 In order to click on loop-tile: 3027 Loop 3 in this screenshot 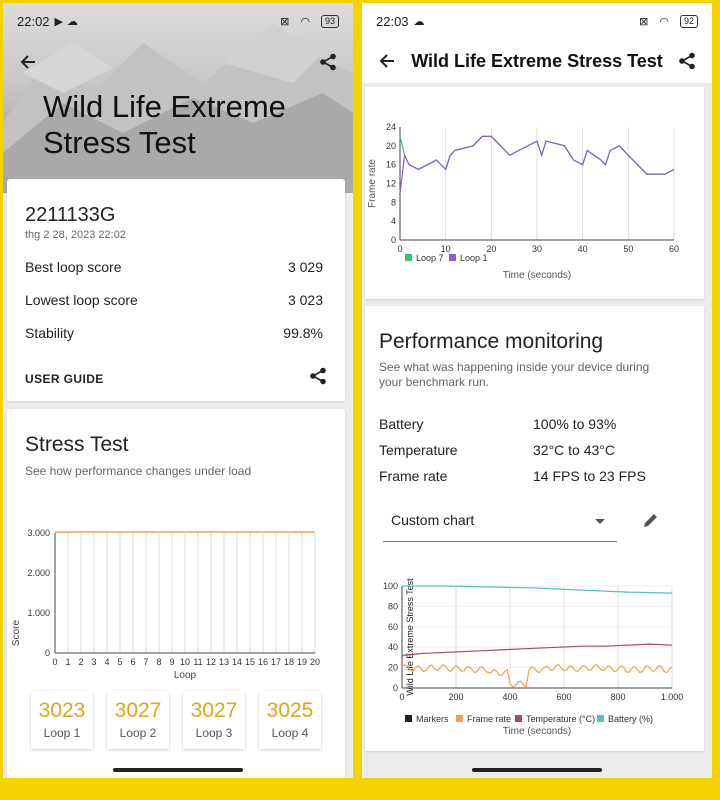, I will do `click(214, 720)`.